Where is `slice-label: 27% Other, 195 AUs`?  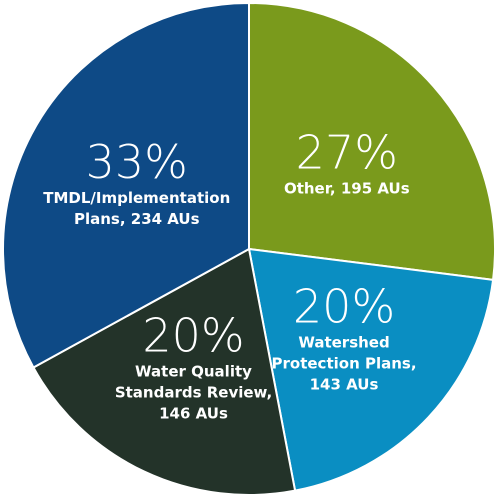
slice-label: 27% Other, 195 AUs is located at coordinates (347, 162).